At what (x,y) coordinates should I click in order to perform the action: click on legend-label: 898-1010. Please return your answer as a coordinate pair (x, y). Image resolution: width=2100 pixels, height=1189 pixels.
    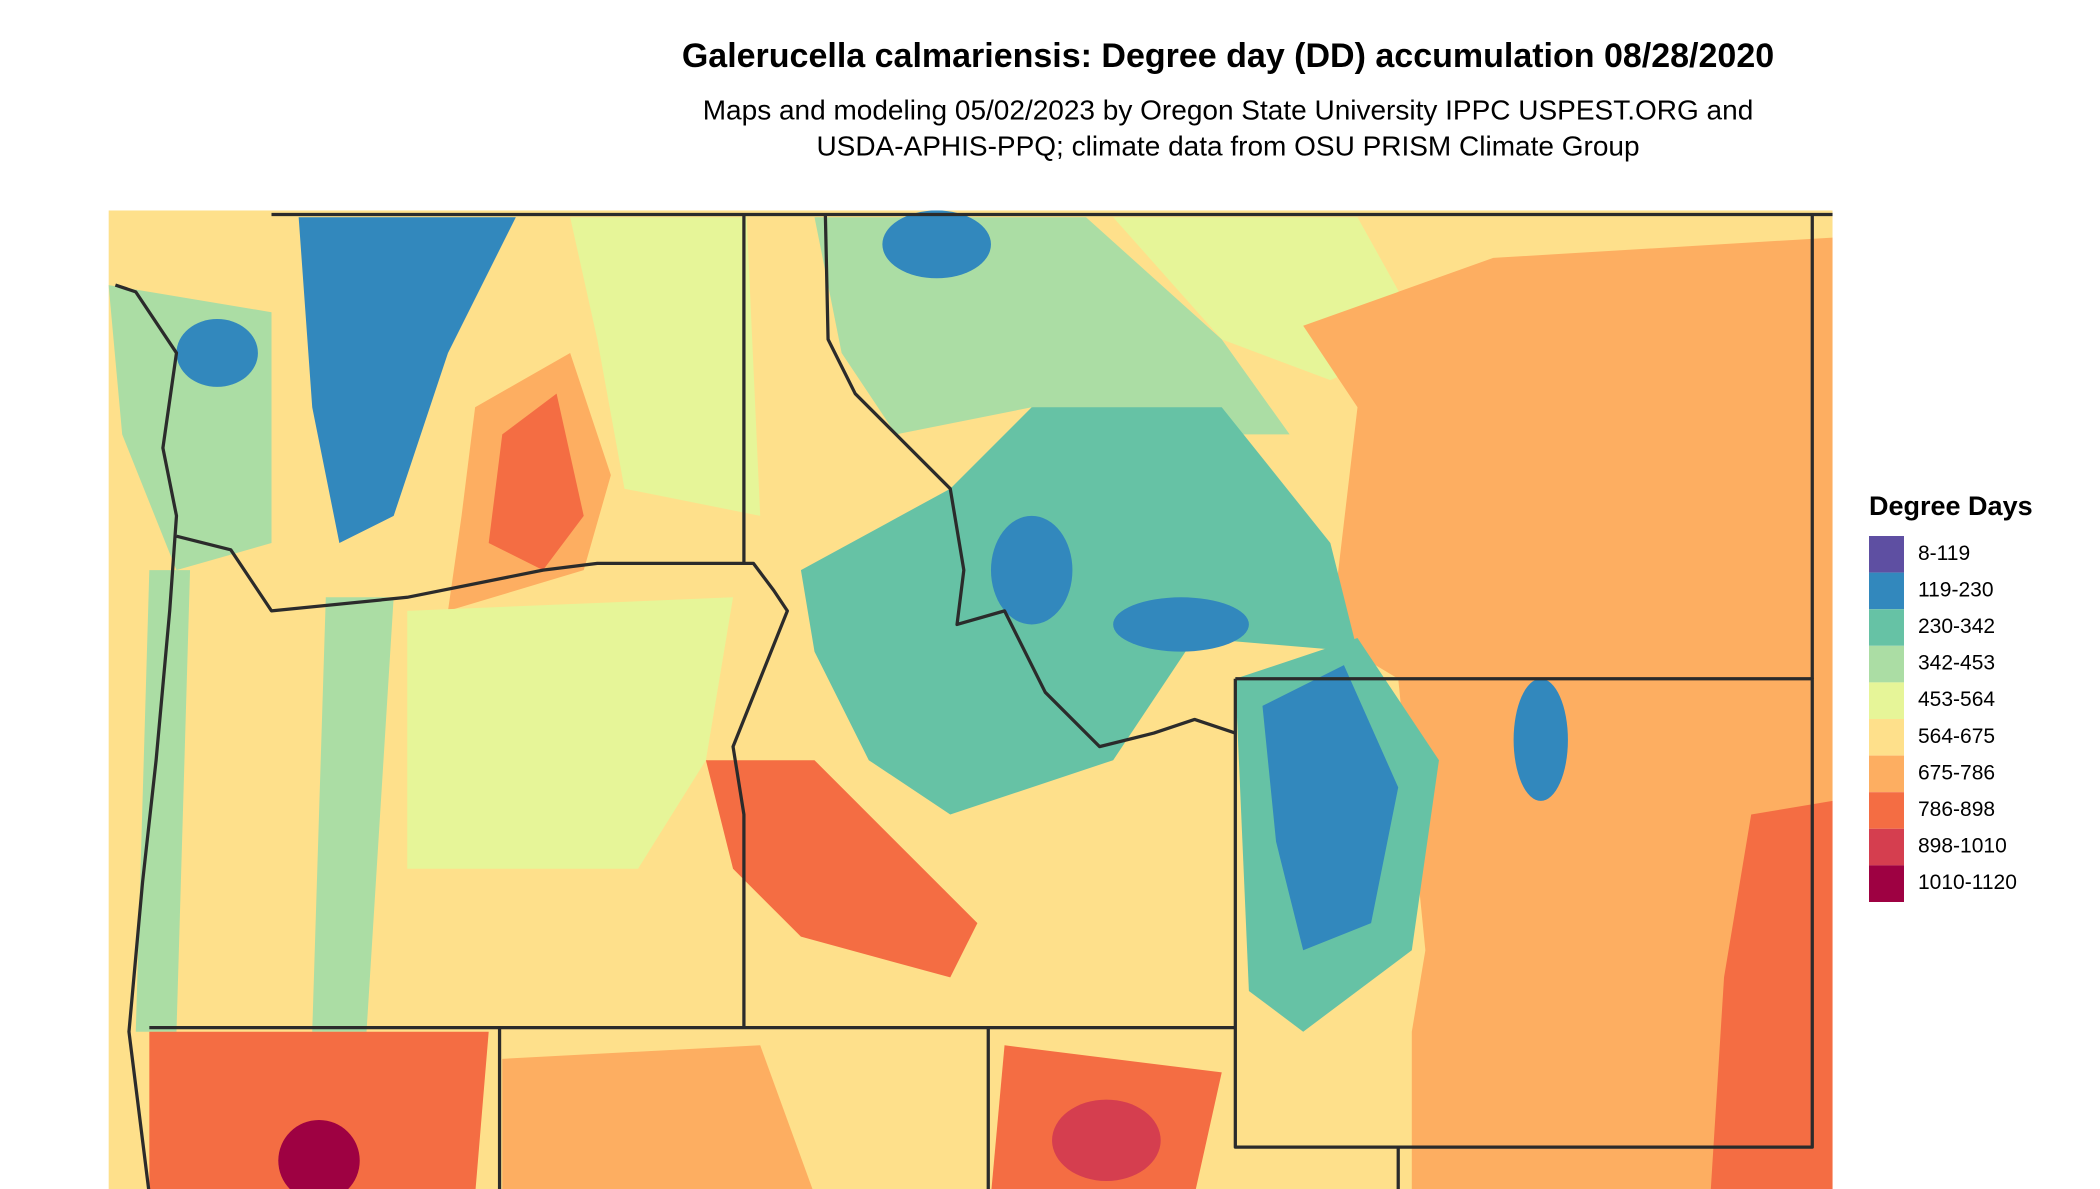
    Looking at the image, I should click on (1962, 846).